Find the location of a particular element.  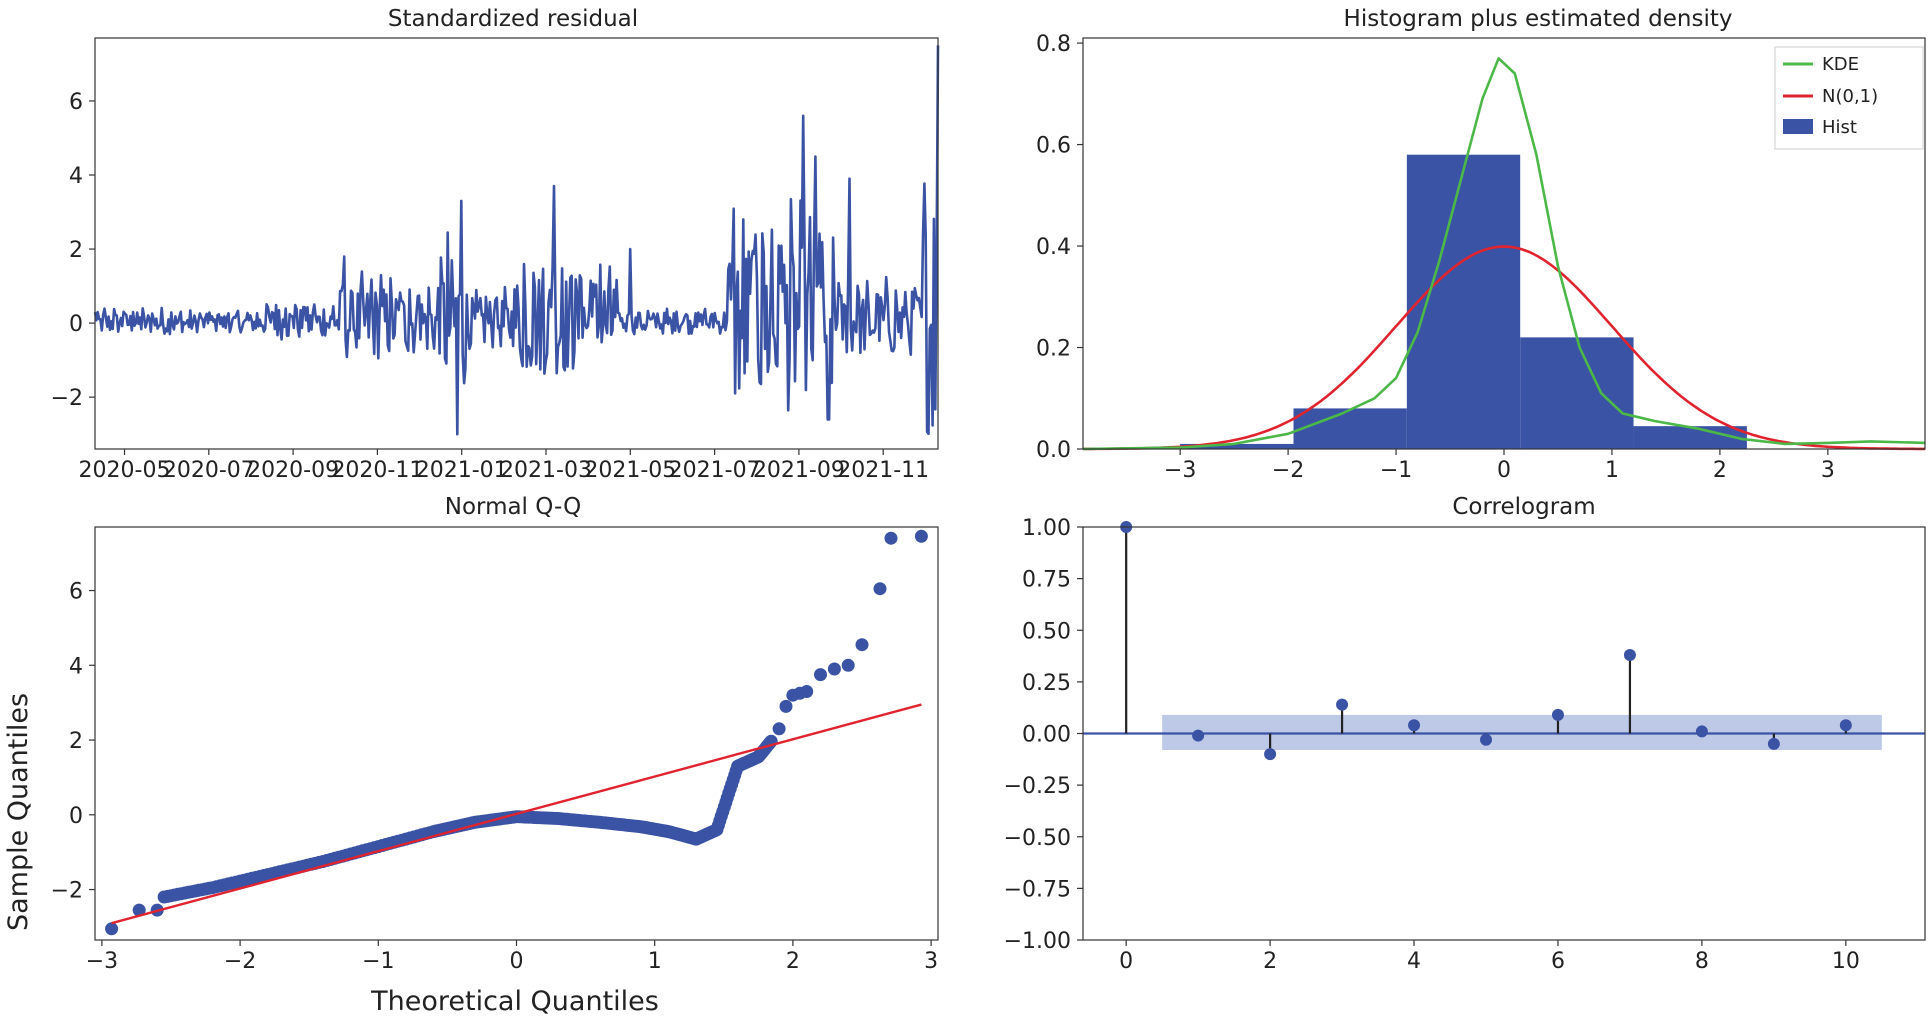

qq-ylabel: Sample Quantiles is located at coordinates (18, 812).